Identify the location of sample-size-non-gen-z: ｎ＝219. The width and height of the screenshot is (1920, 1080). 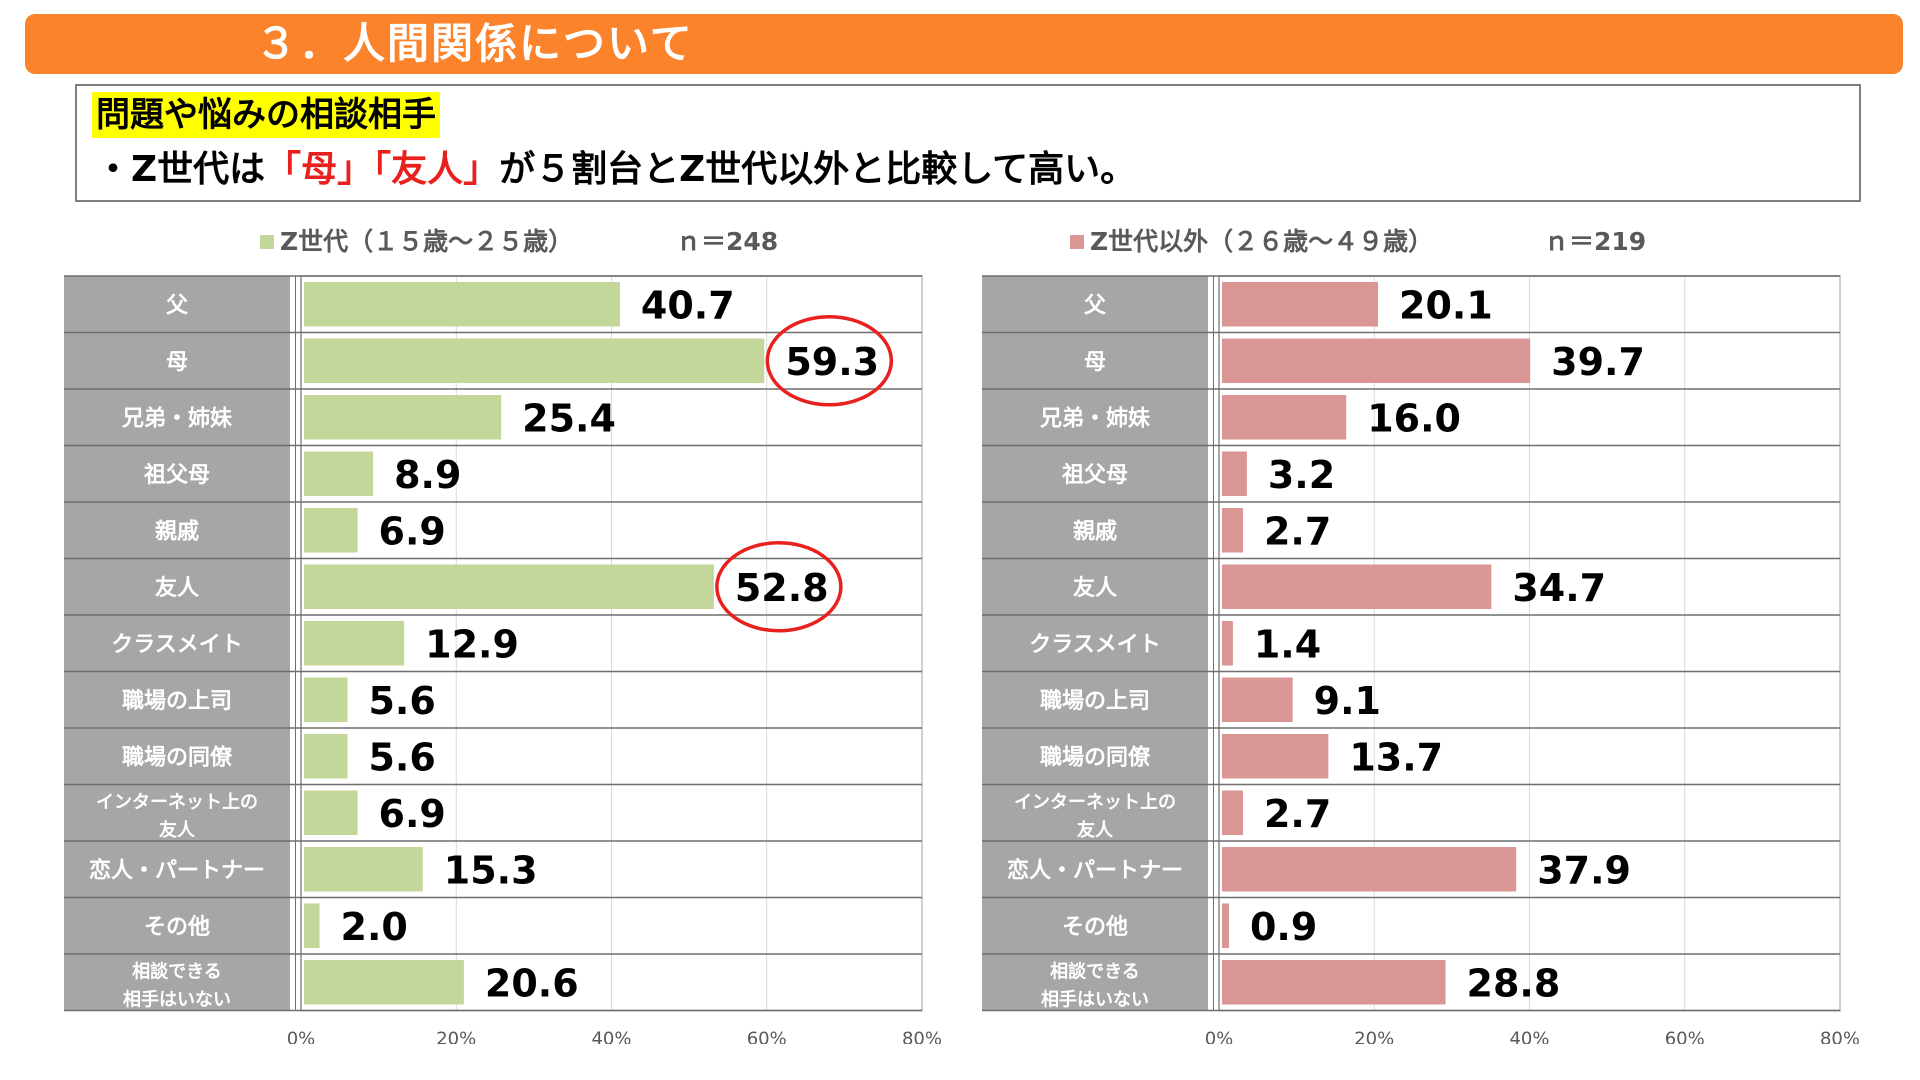
(1595, 241).